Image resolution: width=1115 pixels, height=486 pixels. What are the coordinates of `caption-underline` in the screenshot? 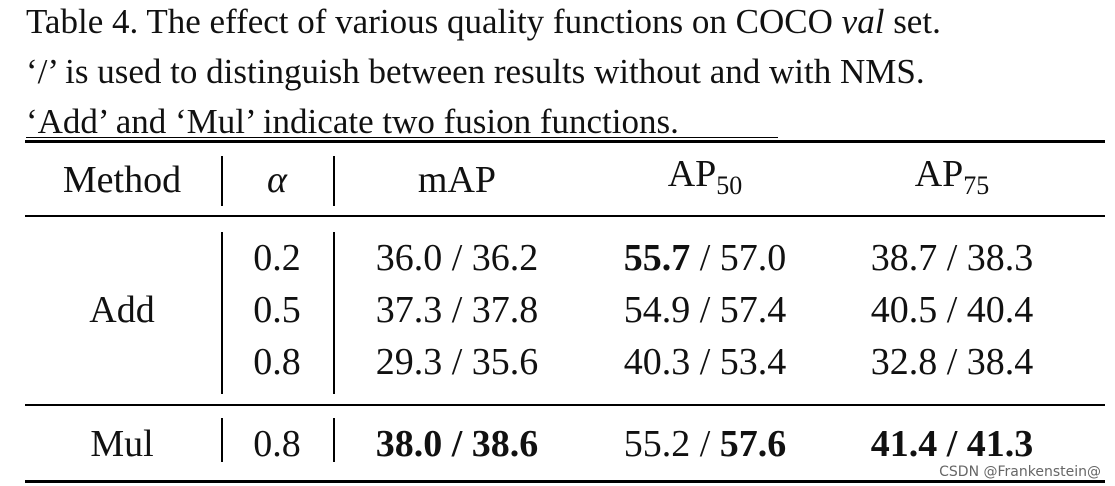 It's located at (402, 137).